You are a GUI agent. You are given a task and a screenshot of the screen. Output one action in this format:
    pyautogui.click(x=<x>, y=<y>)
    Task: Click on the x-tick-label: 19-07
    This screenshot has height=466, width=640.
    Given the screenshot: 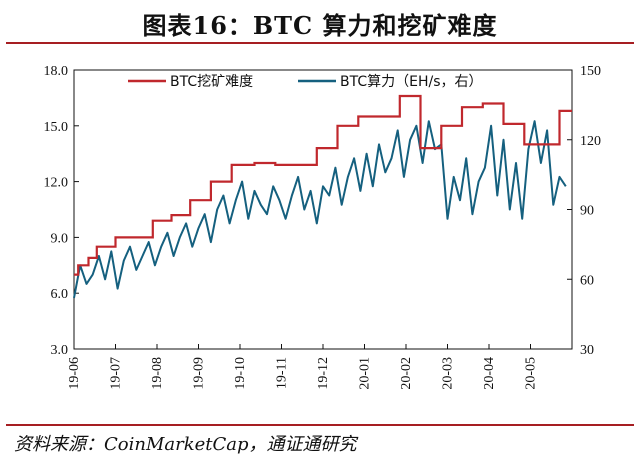 What is the action you would take?
    pyautogui.click(x=116, y=373)
    